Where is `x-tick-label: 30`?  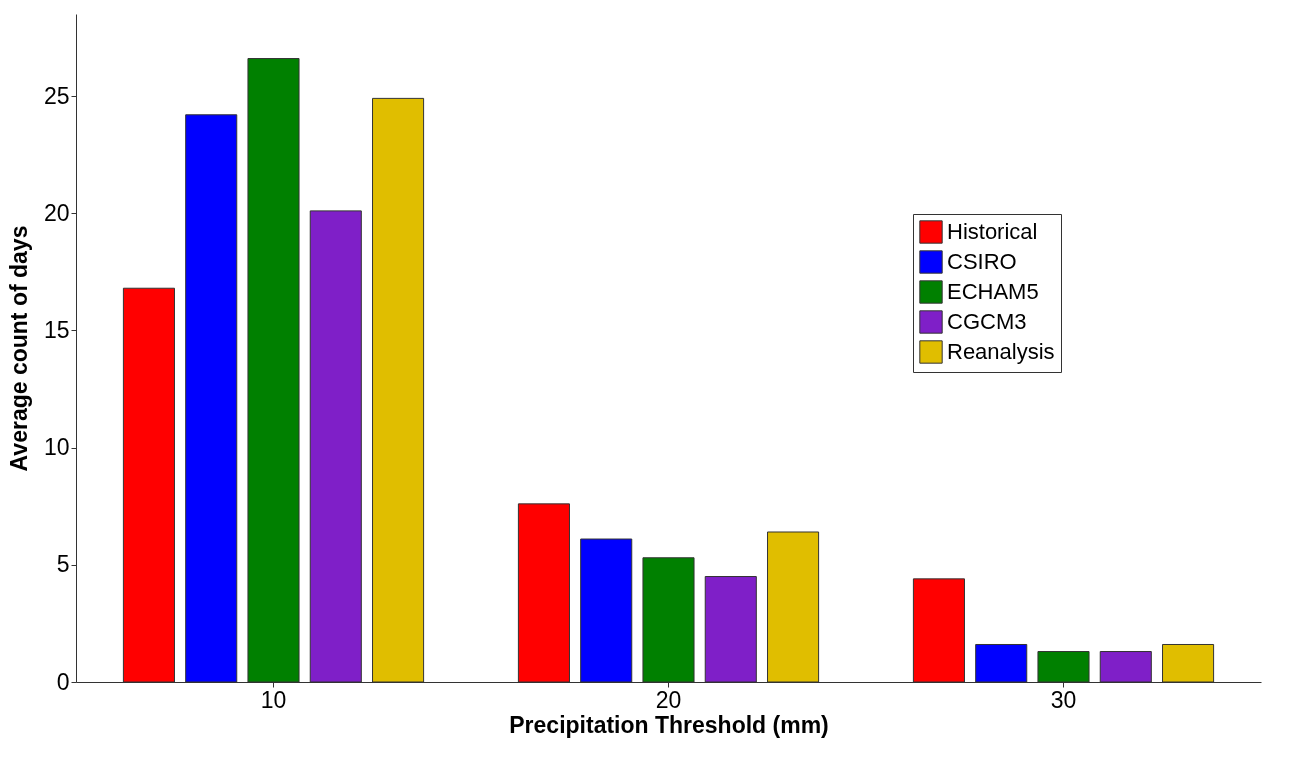 x-tick-label: 30 is located at coordinates (1063, 699).